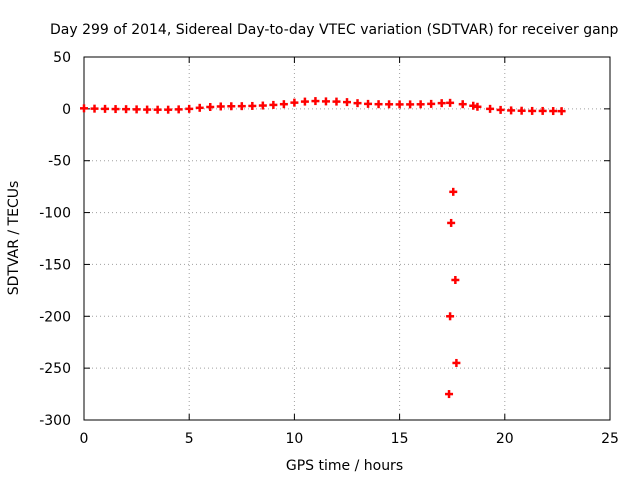 The height and width of the screenshot is (480, 640). I want to click on y-tick-label: -100, so click(55, 214).